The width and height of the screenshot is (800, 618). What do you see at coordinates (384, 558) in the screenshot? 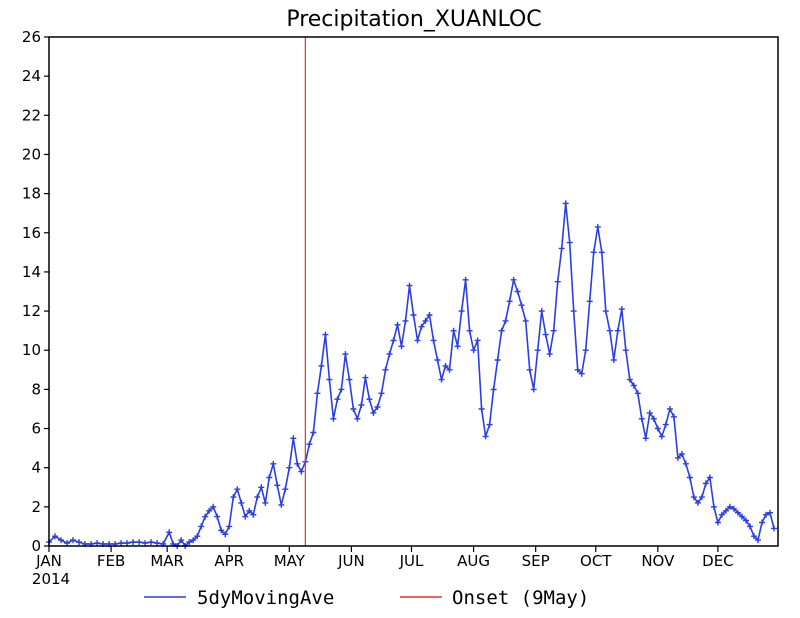
I see `x-axis: JAN FEB MAR APR MAY JUN JUL AUG SEP OCT NOV DEC` at bounding box center [384, 558].